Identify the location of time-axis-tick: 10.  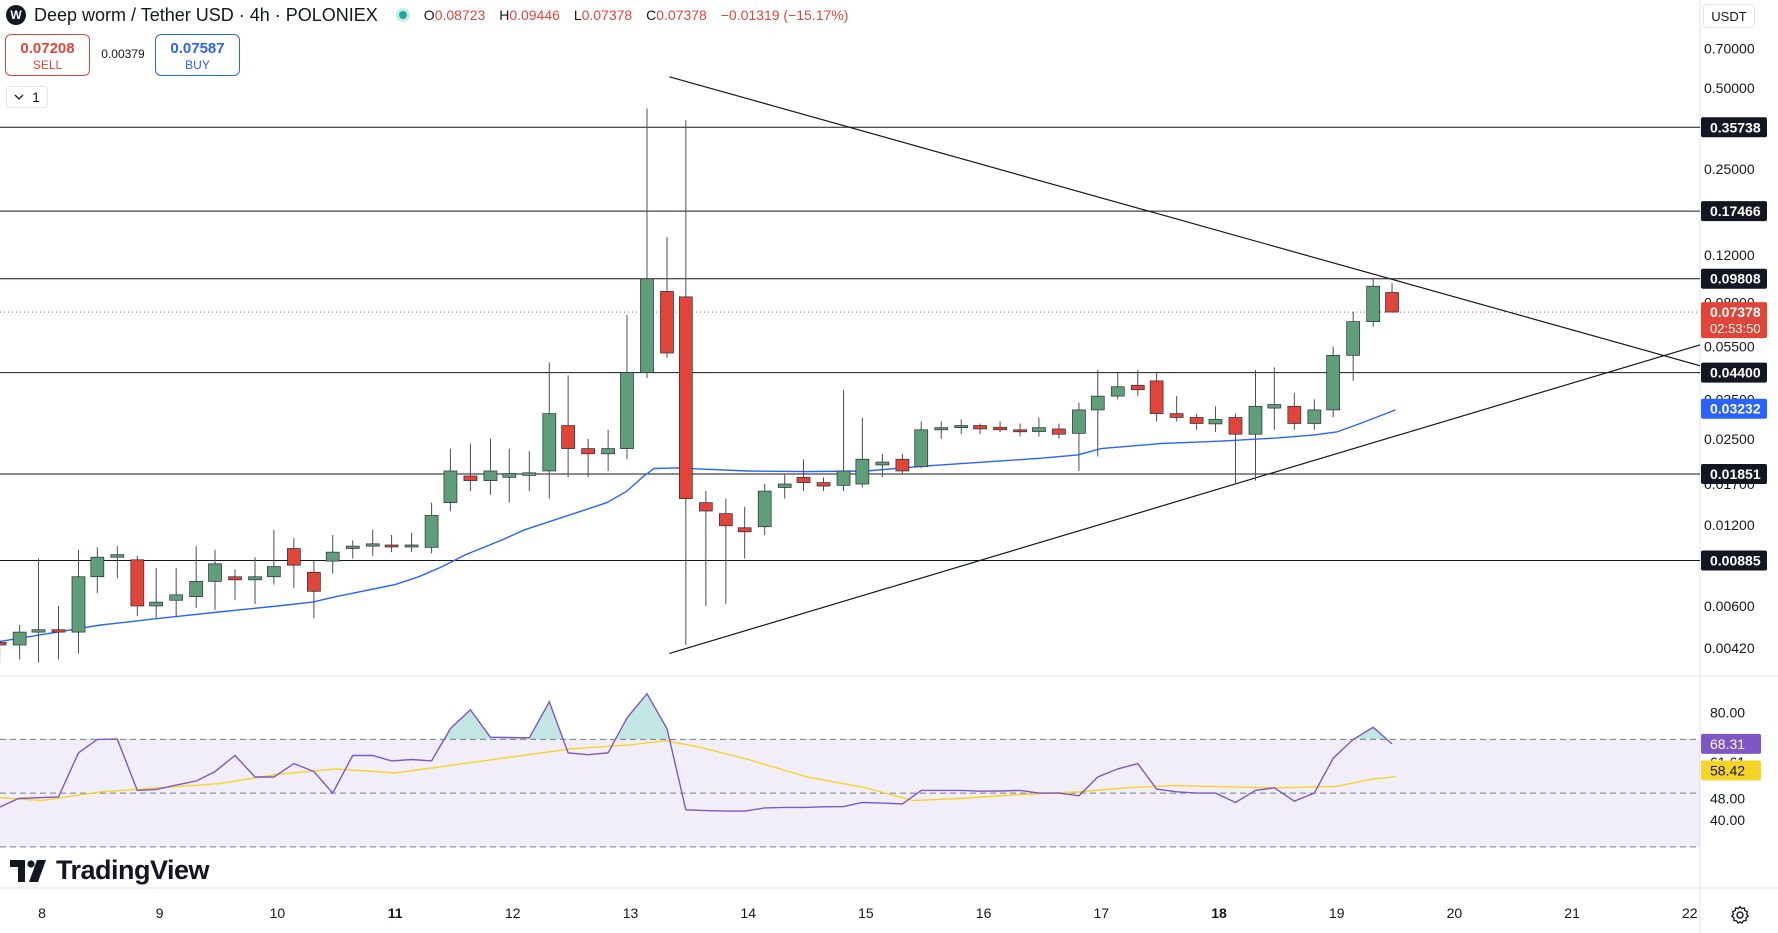
(278, 913).